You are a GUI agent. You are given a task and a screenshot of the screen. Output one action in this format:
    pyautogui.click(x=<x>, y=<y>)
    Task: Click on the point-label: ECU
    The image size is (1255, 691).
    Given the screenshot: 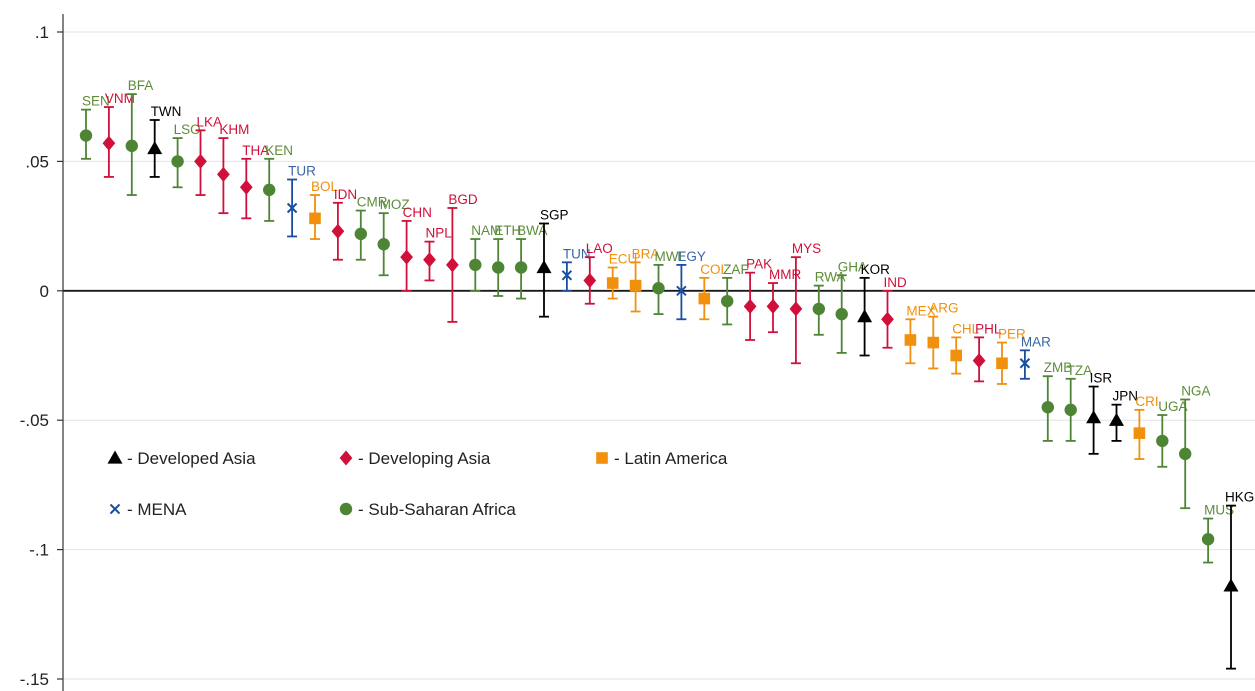 What is the action you would take?
    pyautogui.click(x=623, y=259)
    